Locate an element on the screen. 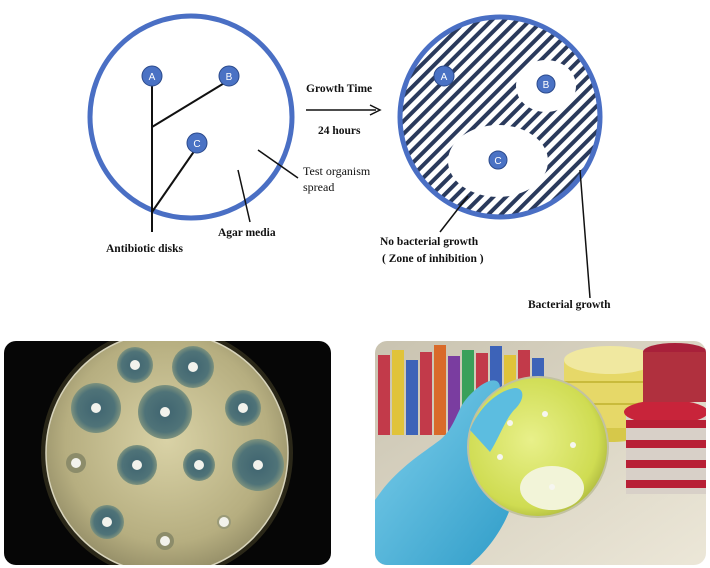  disk-a-label: A is located at coordinates (152, 77).